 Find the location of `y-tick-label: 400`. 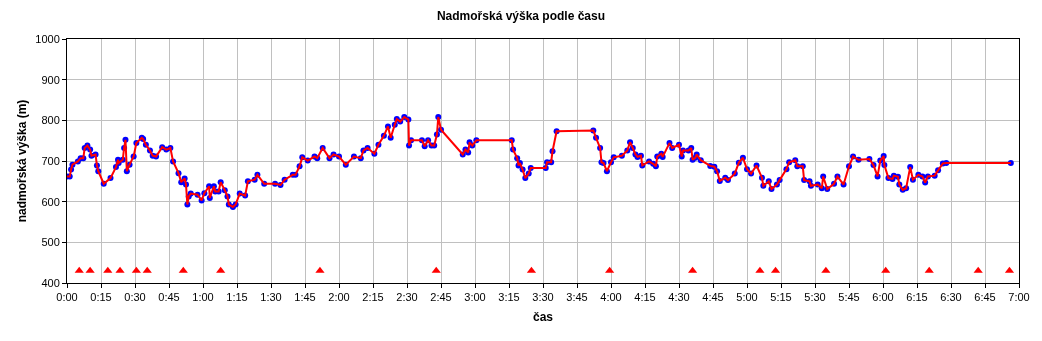

y-tick-label: 400 is located at coordinates (50, 282).